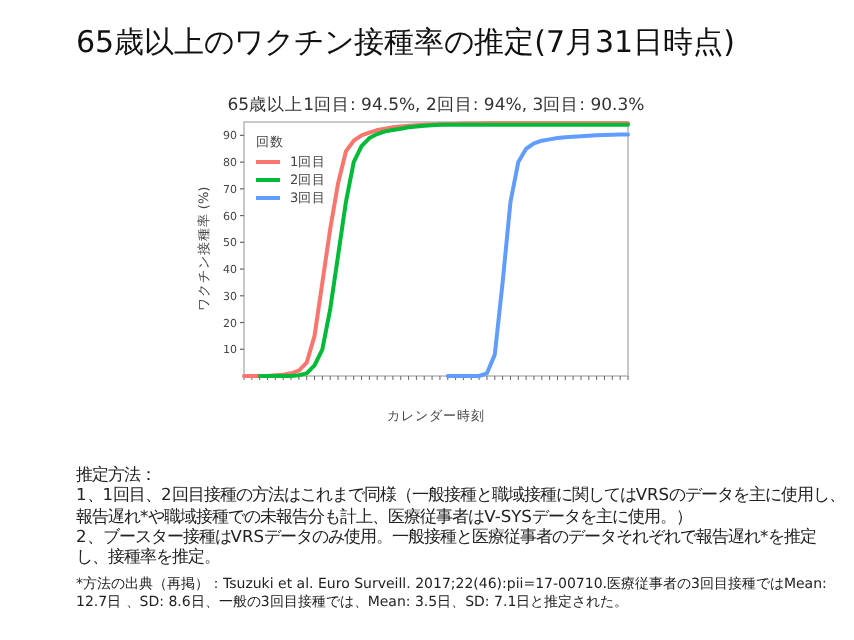 This screenshot has width=854, height=640. Describe the element at coordinates (436, 105) in the screenshot. I see `chart-subtitle: 65歳以上1回目: 94.5%, 2回目: 94%, 3回目: 90.3%` at that location.